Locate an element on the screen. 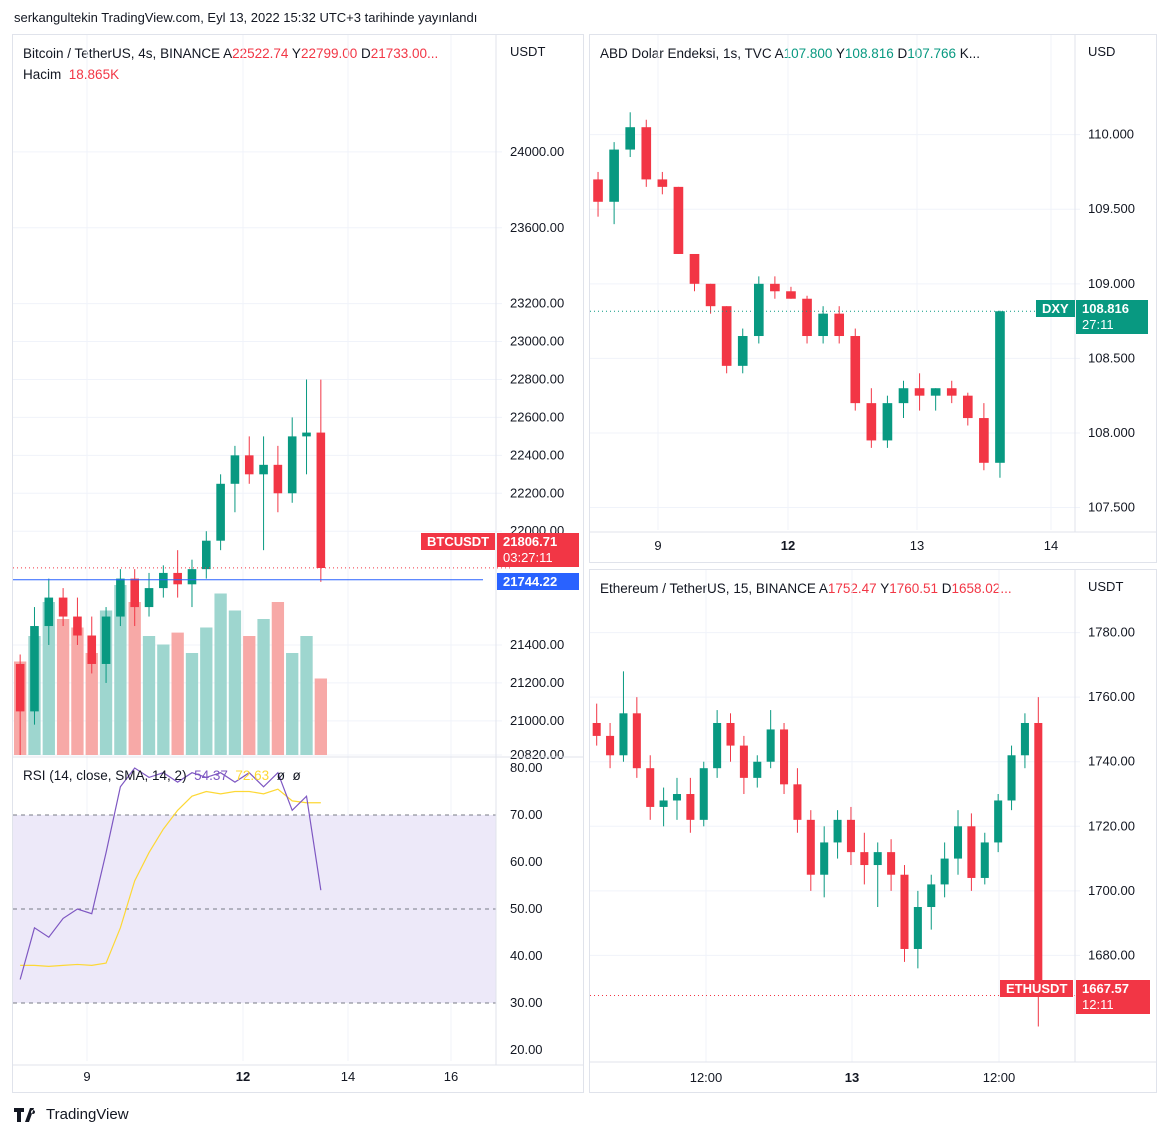 Image resolution: width=1168 pixels, height=1138 pixels. dxy-price-tick: 108.000 is located at coordinates (1111, 432).